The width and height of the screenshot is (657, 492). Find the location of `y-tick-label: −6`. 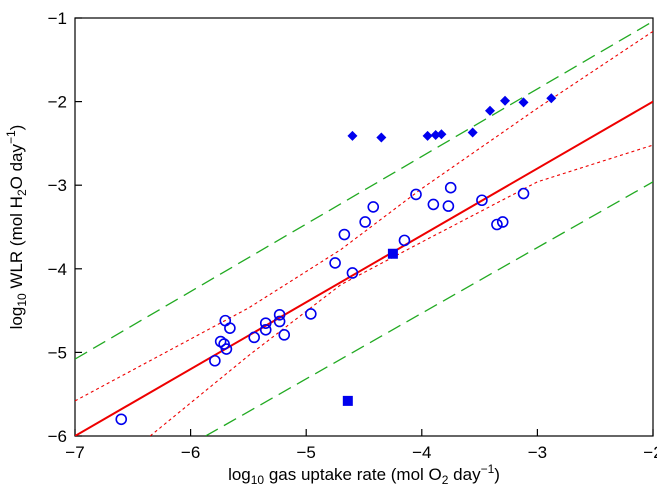

y-tick-label: −6 is located at coordinates (57, 436).